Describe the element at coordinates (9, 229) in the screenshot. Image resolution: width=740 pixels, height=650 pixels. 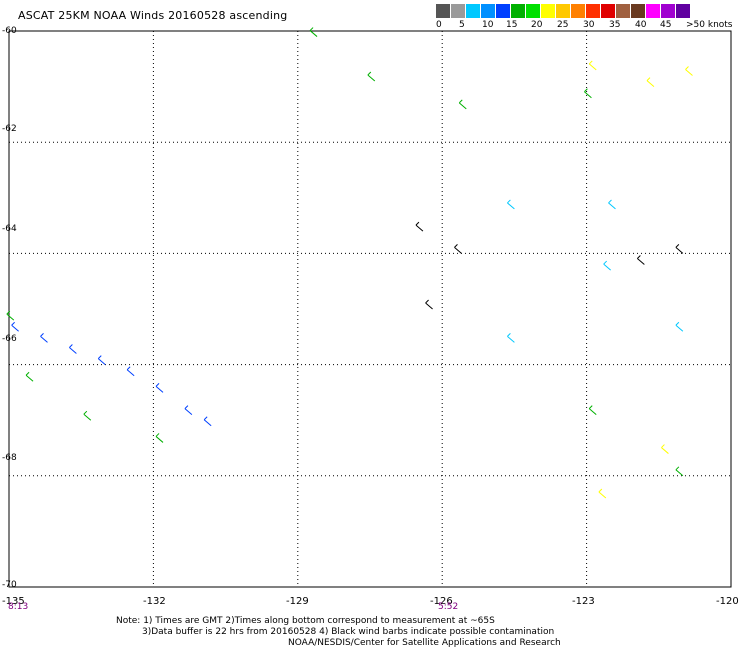
I see `lat-label: -64` at that location.